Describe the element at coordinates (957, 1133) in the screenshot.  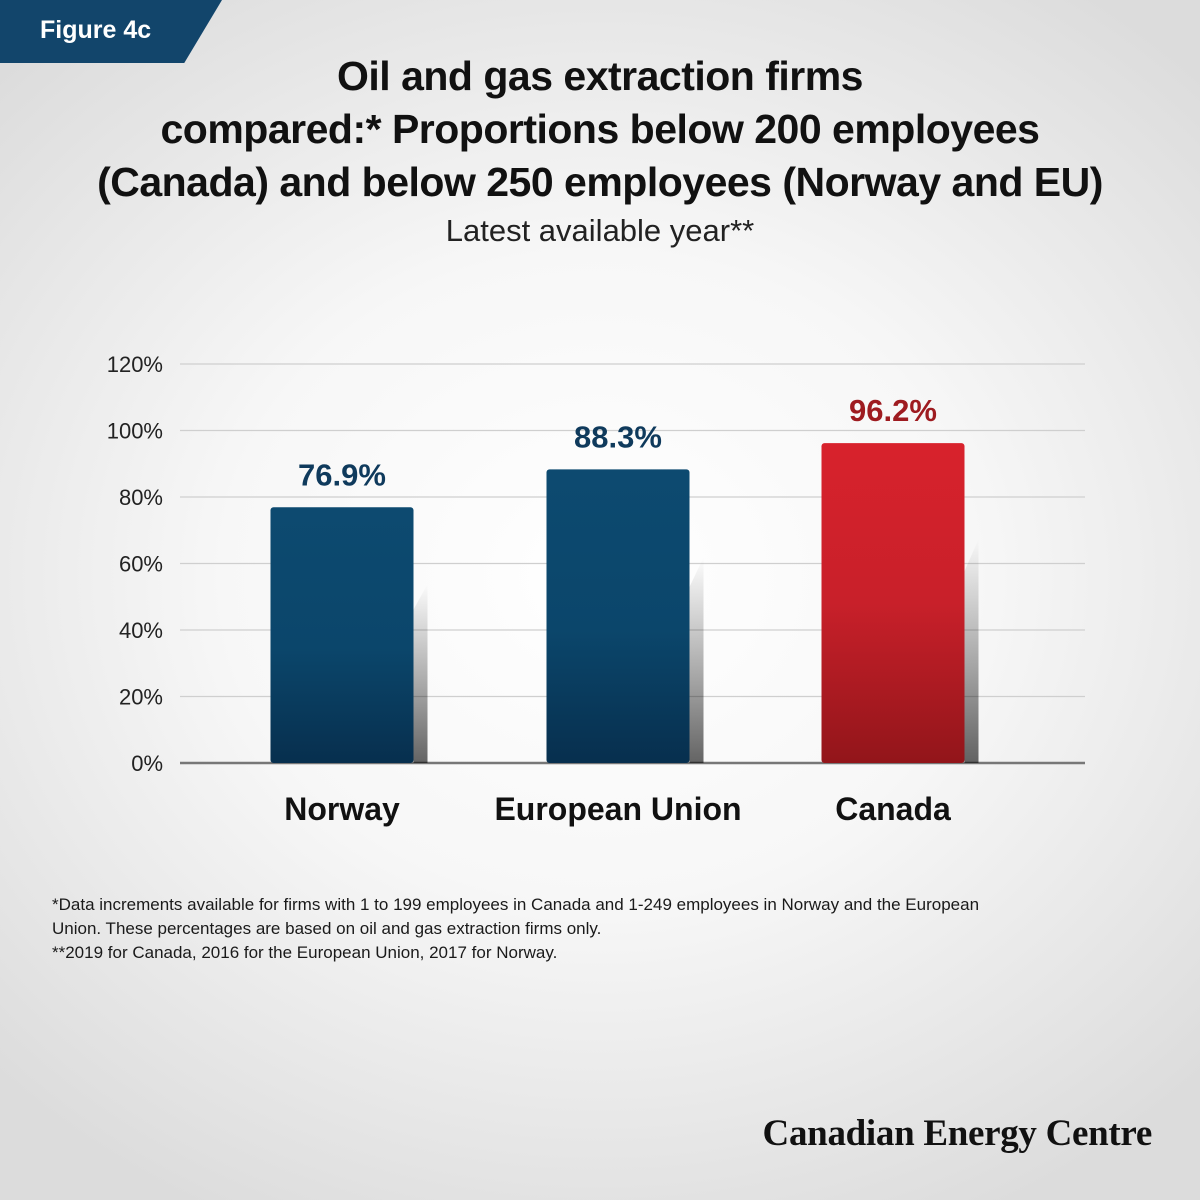
I see `brand-logo-text: Canadian Energy Centre` at that location.